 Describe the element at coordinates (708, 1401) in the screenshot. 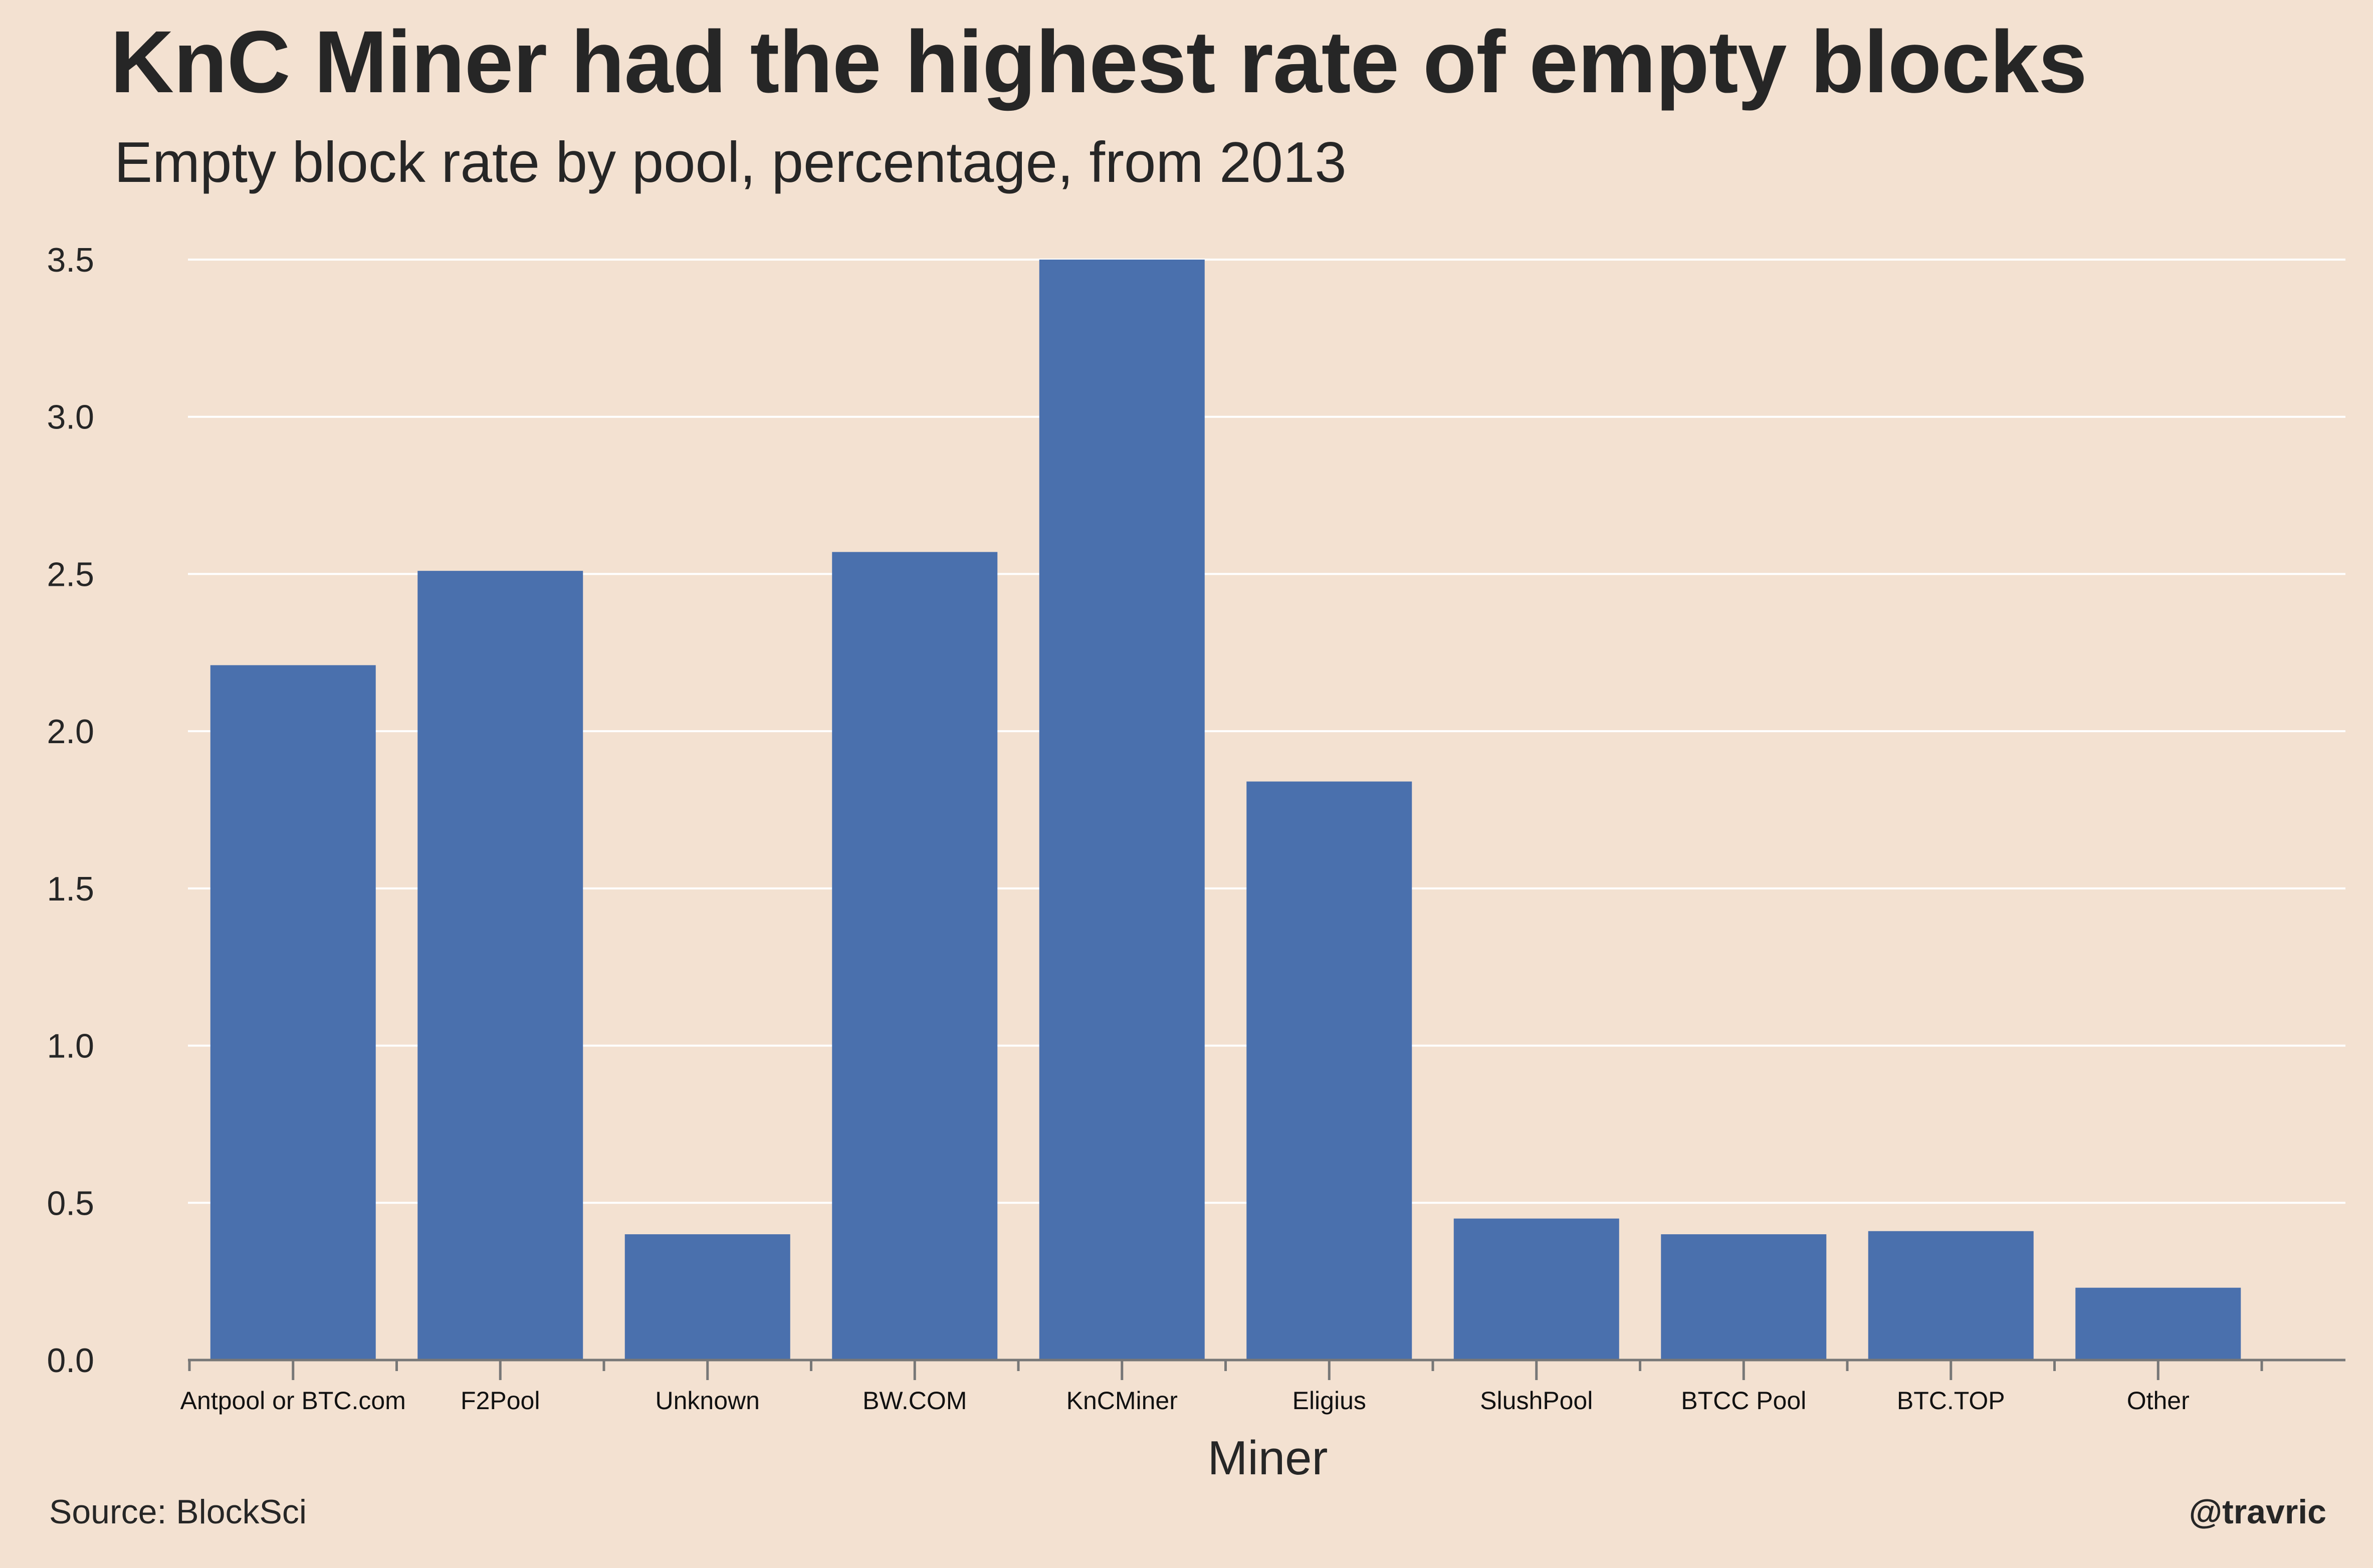

I see `x-tick-label: Unknown` at that location.